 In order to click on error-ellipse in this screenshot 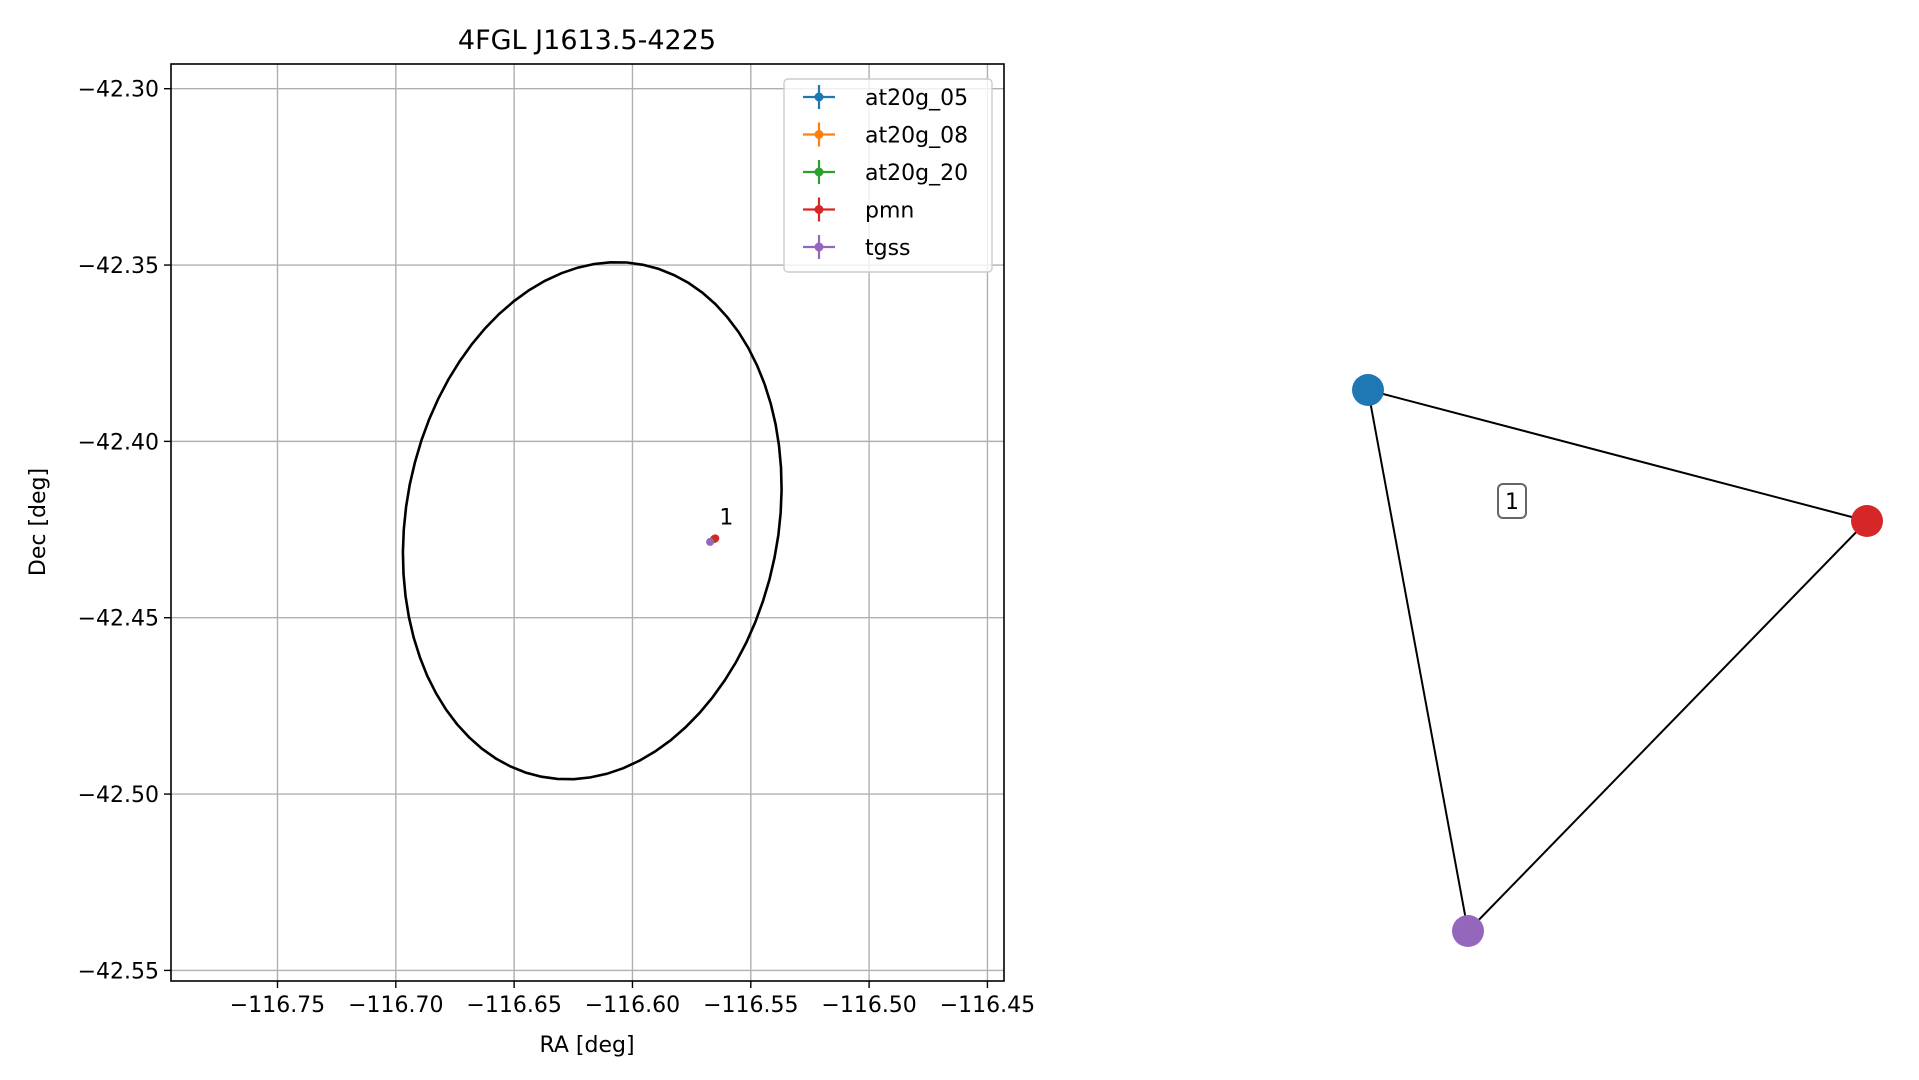, I will do `click(592, 520)`.